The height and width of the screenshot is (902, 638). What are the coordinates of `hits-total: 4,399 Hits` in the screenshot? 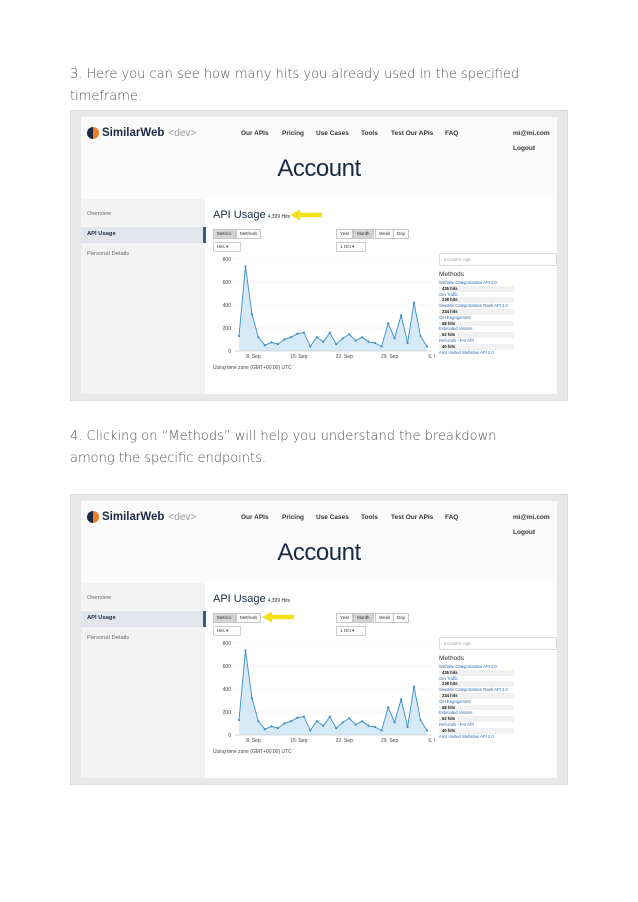 It's located at (279, 601).